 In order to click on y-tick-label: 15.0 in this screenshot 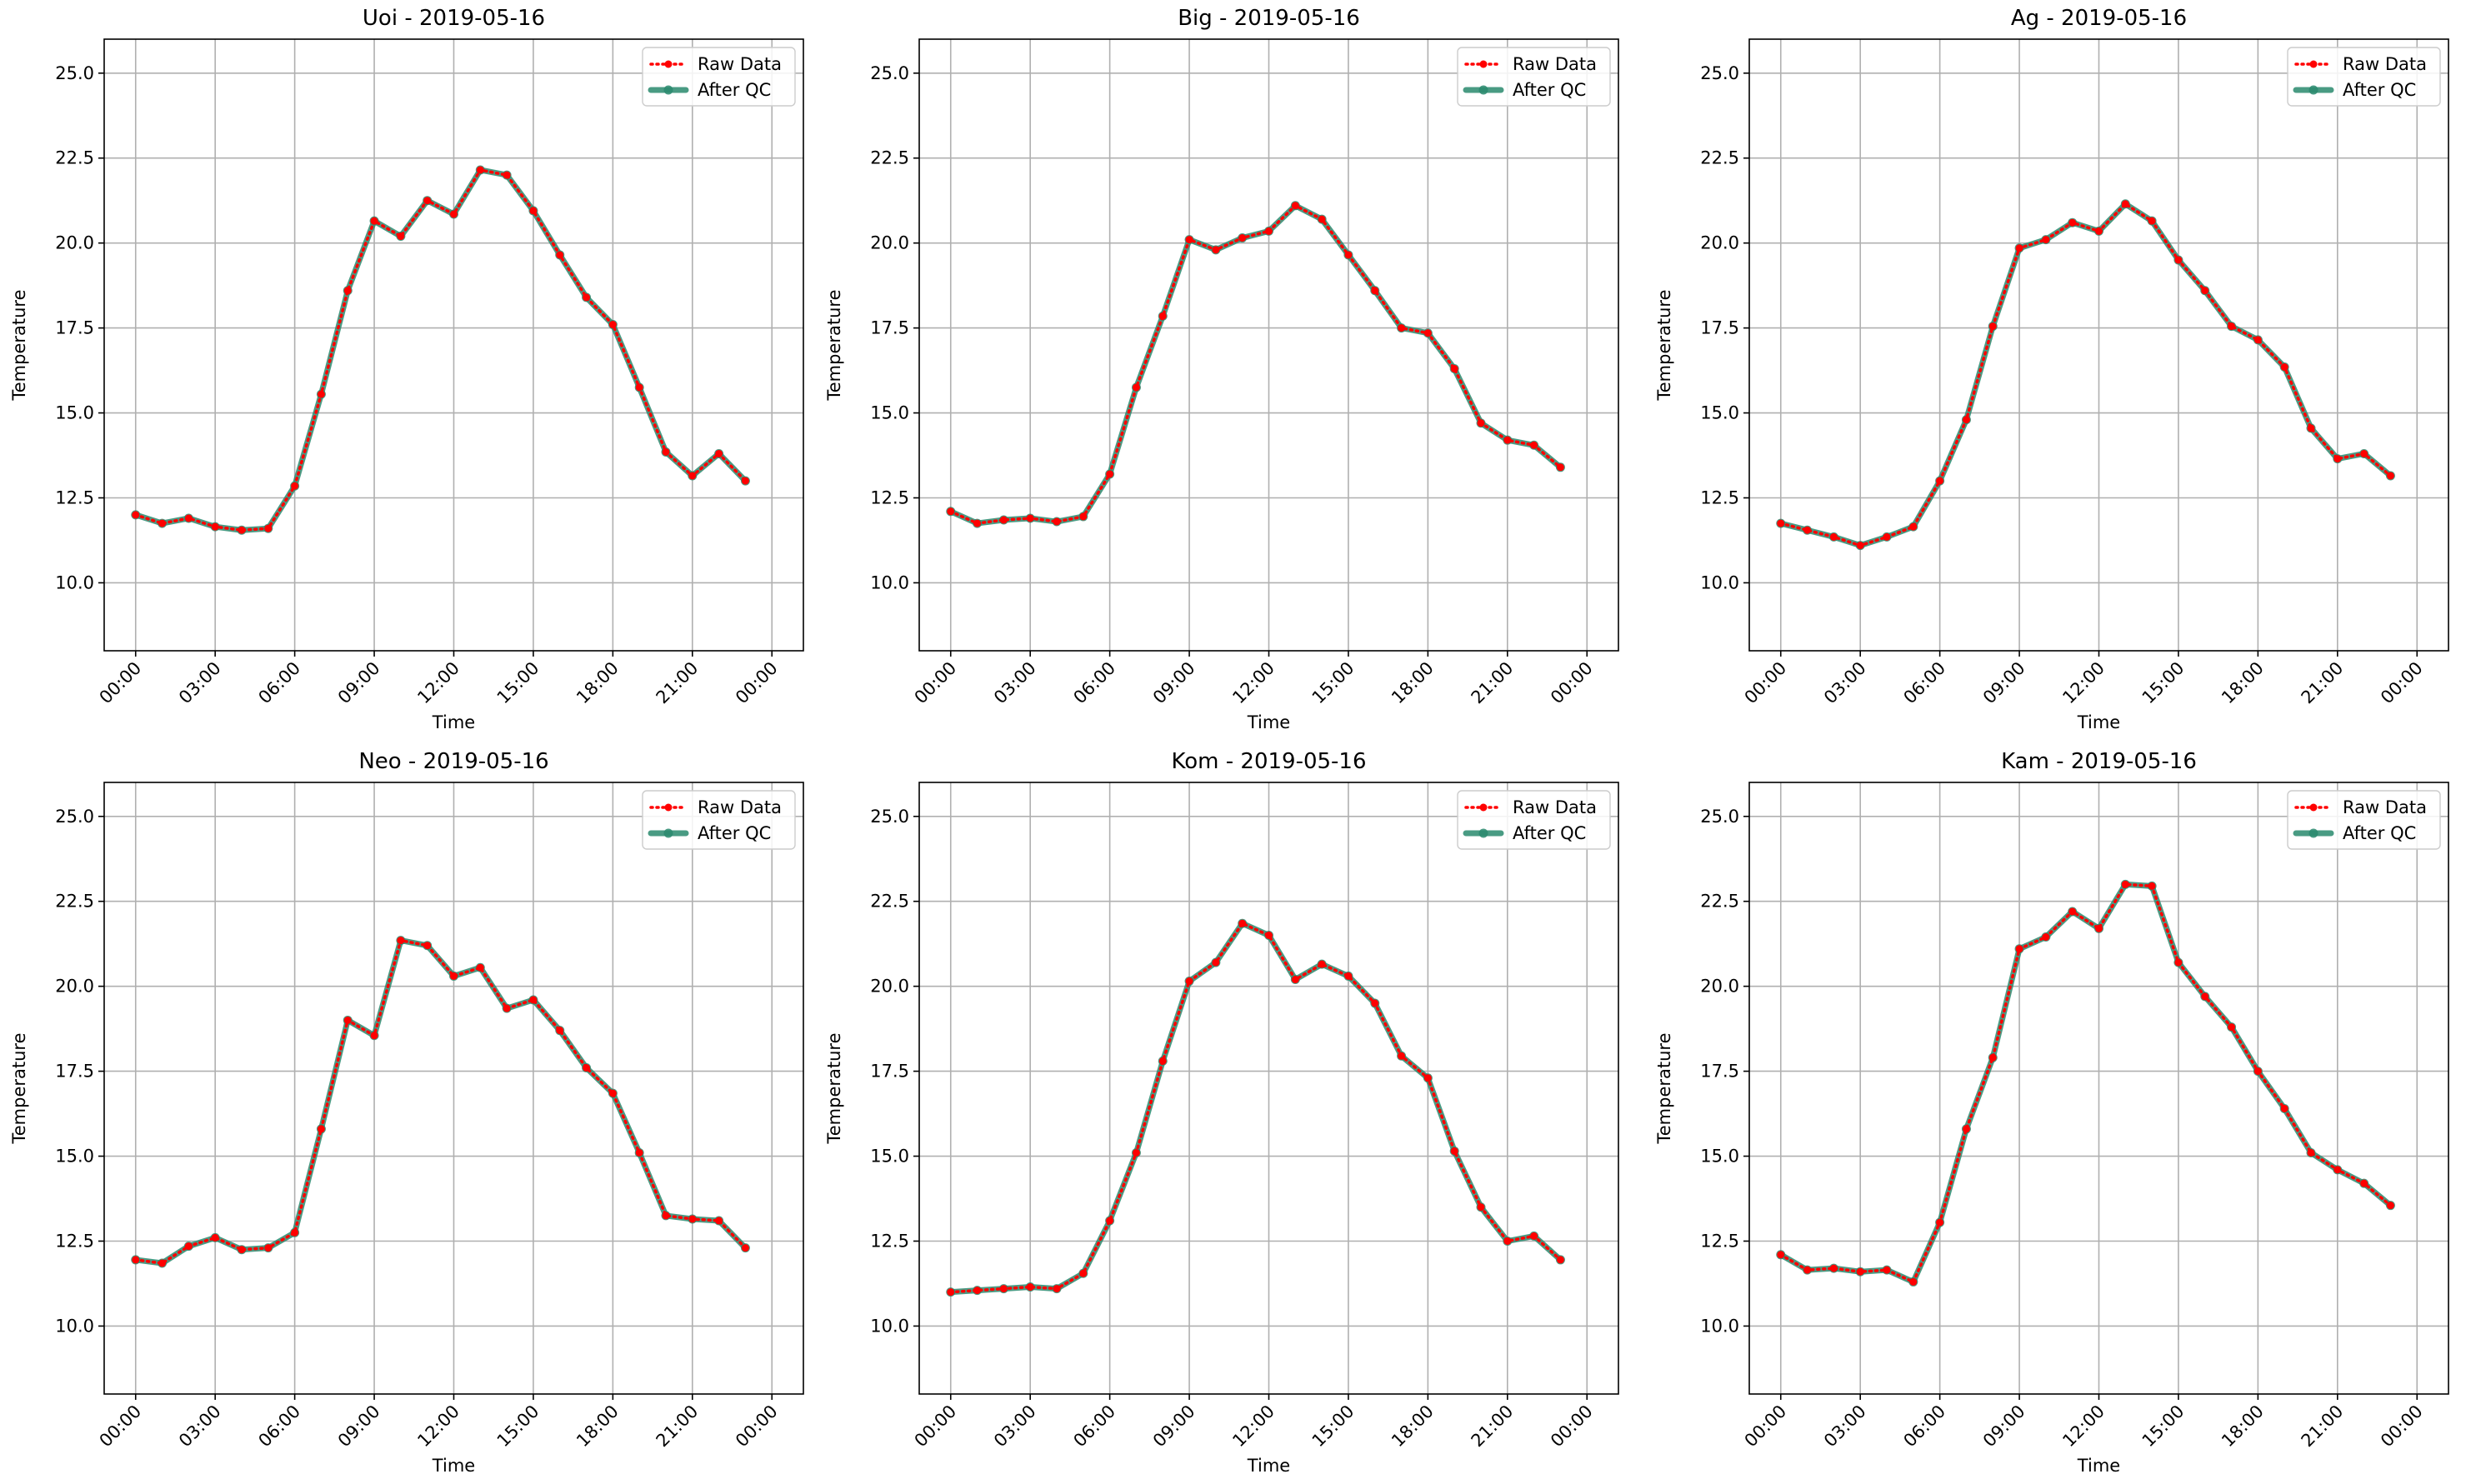, I will do `click(74, 1157)`.